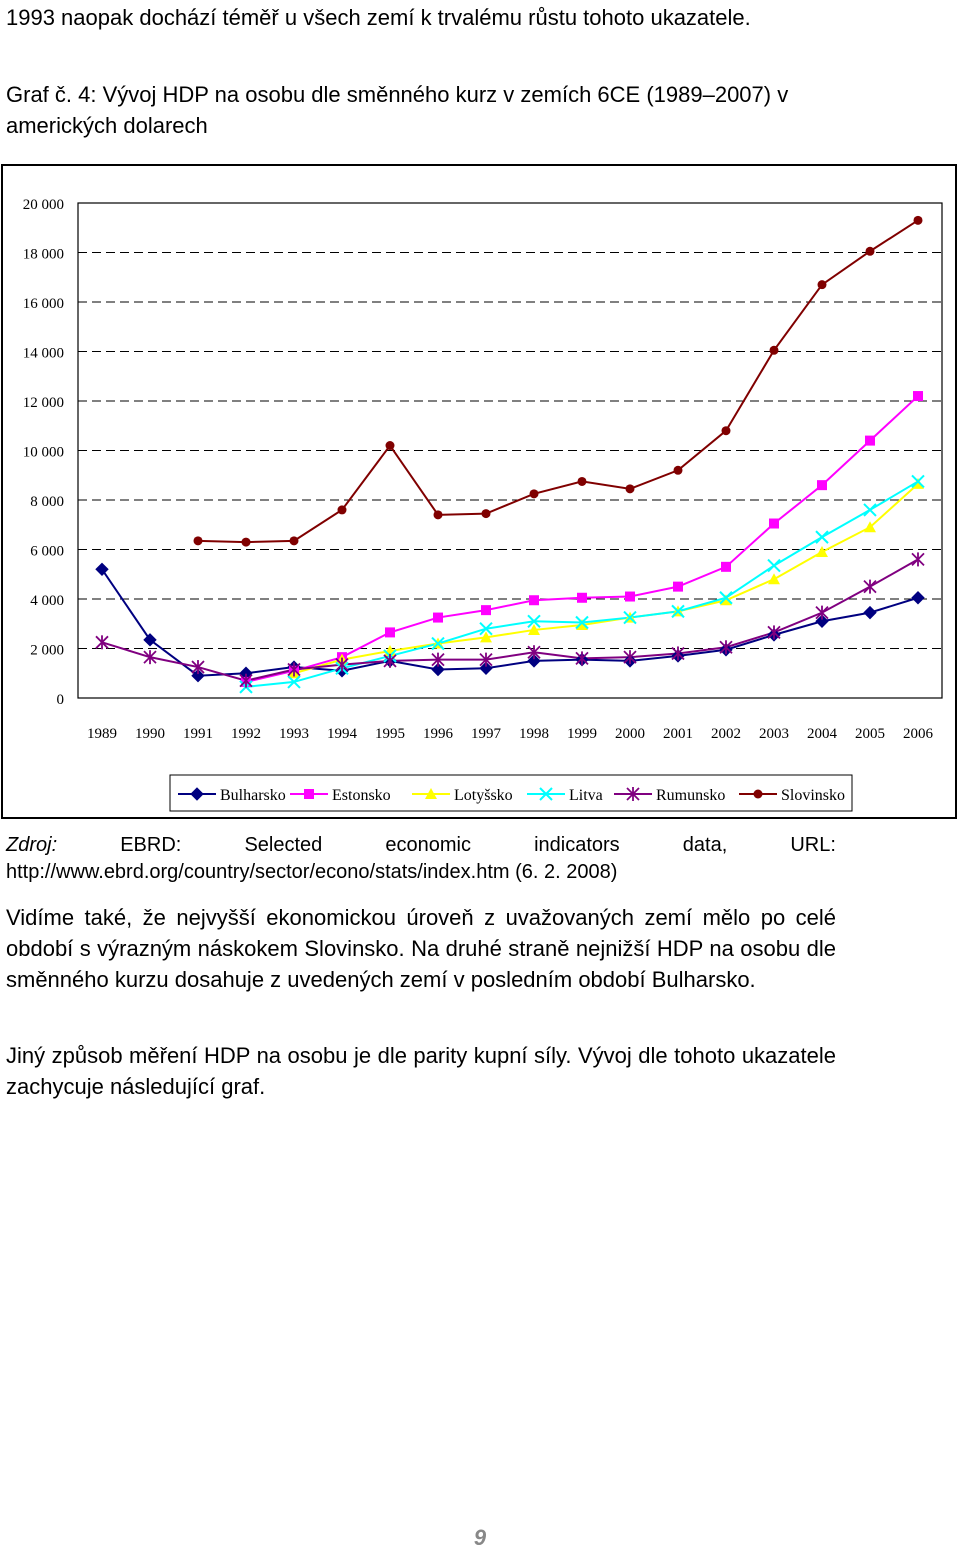 The image size is (960, 1554). Describe the element at coordinates (813, 845) in the screenshot. I see `source-word: URL:` at that location.